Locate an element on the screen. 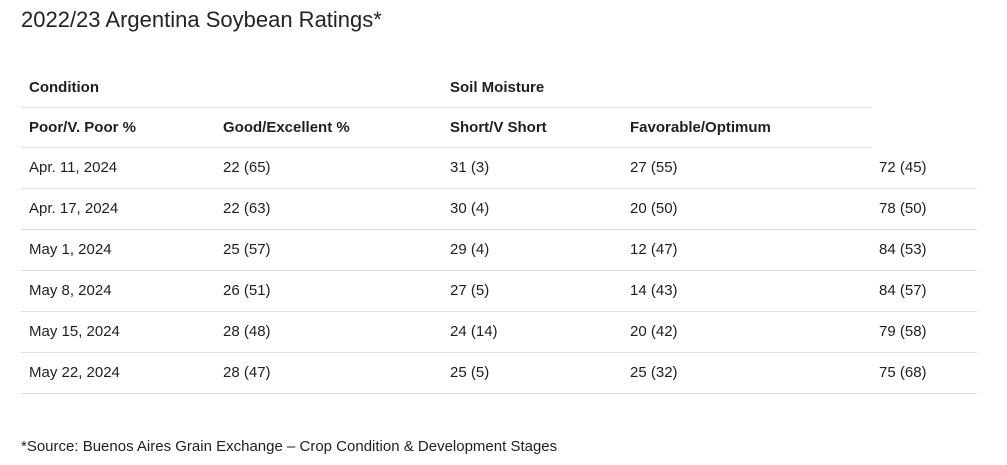  table-cell-date: Apr. 11, 2024 is located at coordinates (73, 167).